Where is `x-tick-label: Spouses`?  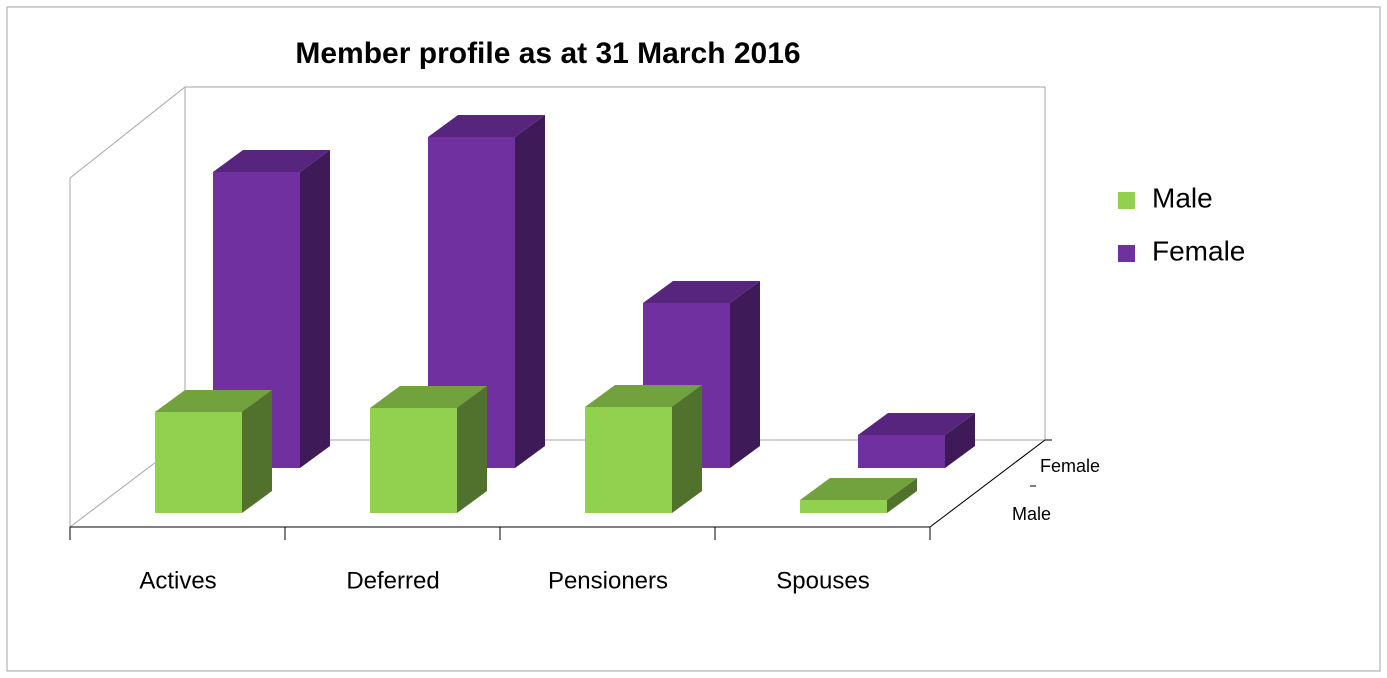
x-tick-label: Spouses is located at coordinates (822, 580).